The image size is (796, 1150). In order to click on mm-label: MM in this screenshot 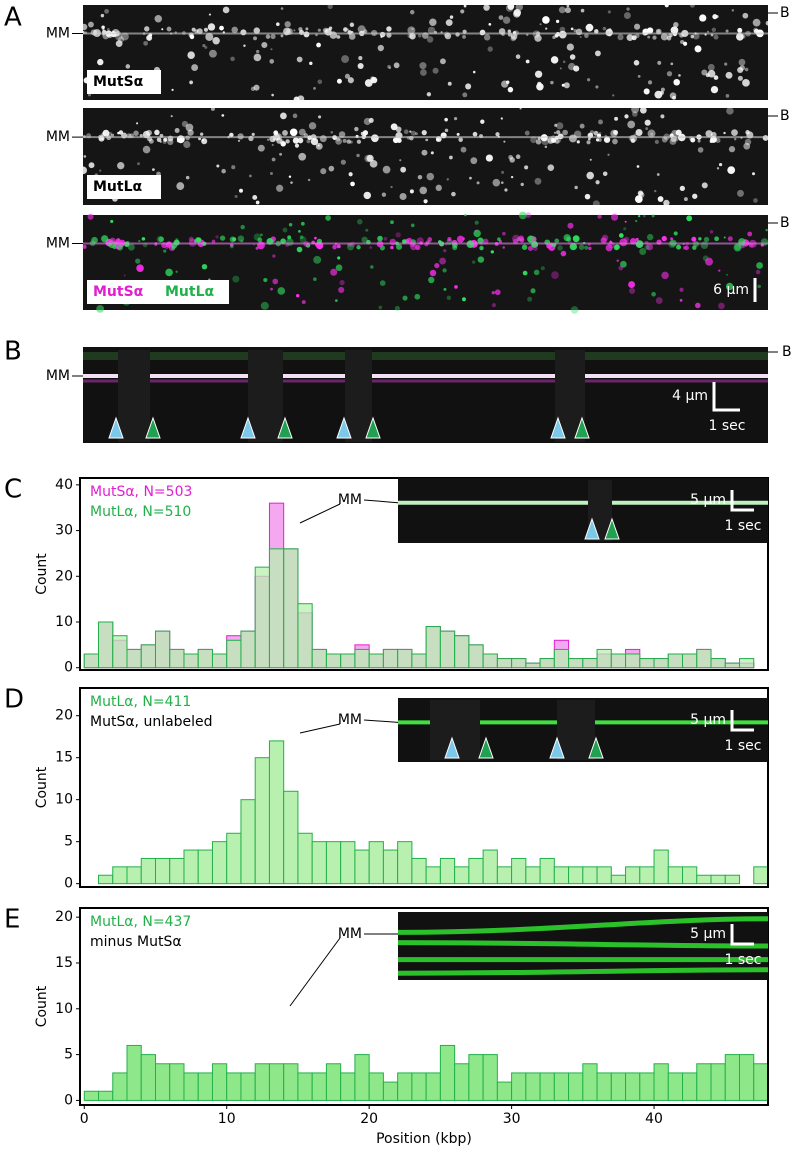, I will do `click(58, 376)`.